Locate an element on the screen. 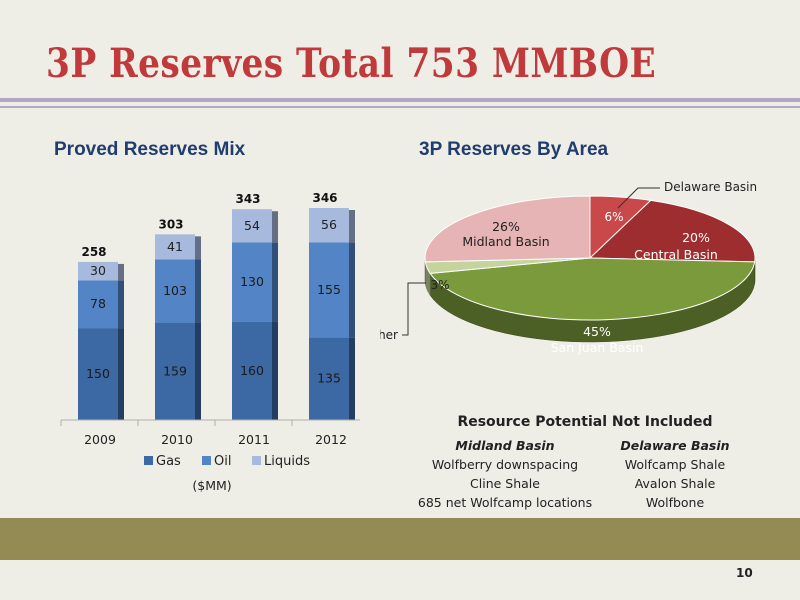  bar-total-label: 303 is located at coordinates (170, 224).